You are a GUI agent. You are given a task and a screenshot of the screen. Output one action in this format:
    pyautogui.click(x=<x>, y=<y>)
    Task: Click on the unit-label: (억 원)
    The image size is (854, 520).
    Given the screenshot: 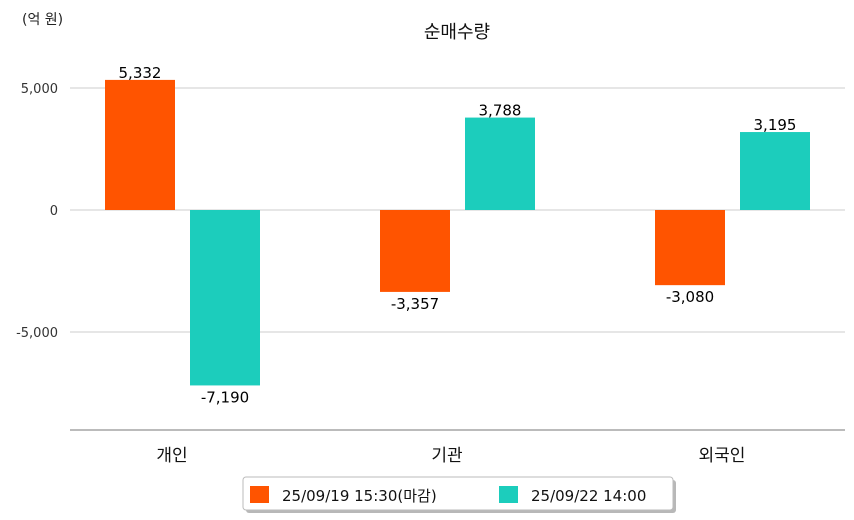 What is the action you would take?
    pyautogui.click(x=42, y=20)
    